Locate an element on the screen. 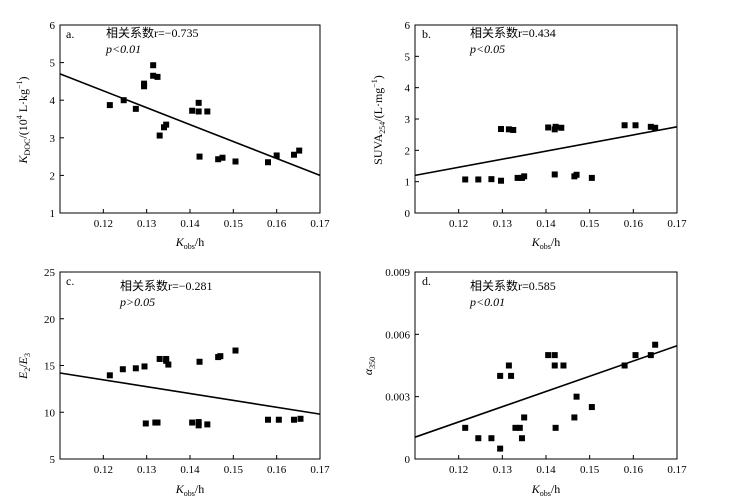 The image size is (733, 504). panel-a-x-ticks: 0.12 0.13 0.14 0.15 0.16 0.17 is located at coordinates (212, 219).